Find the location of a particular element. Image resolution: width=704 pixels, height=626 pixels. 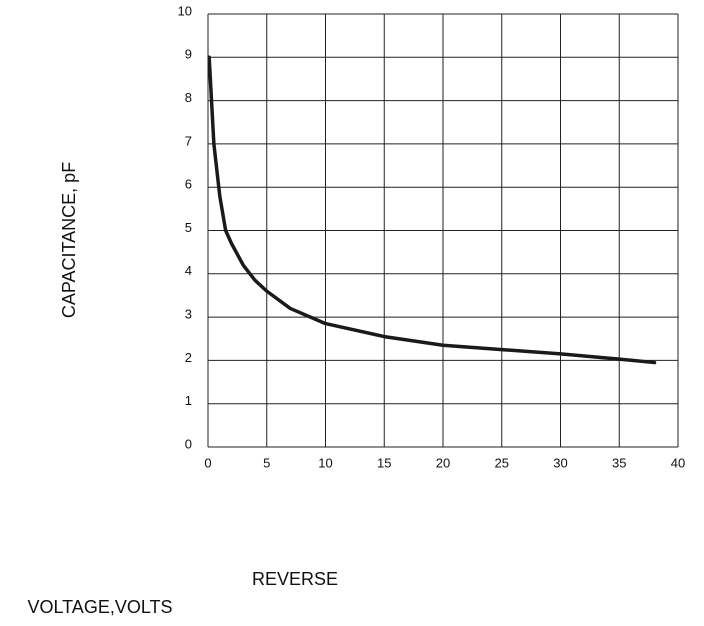

x-tick-label: 25 is located at coordinates (502, 462).